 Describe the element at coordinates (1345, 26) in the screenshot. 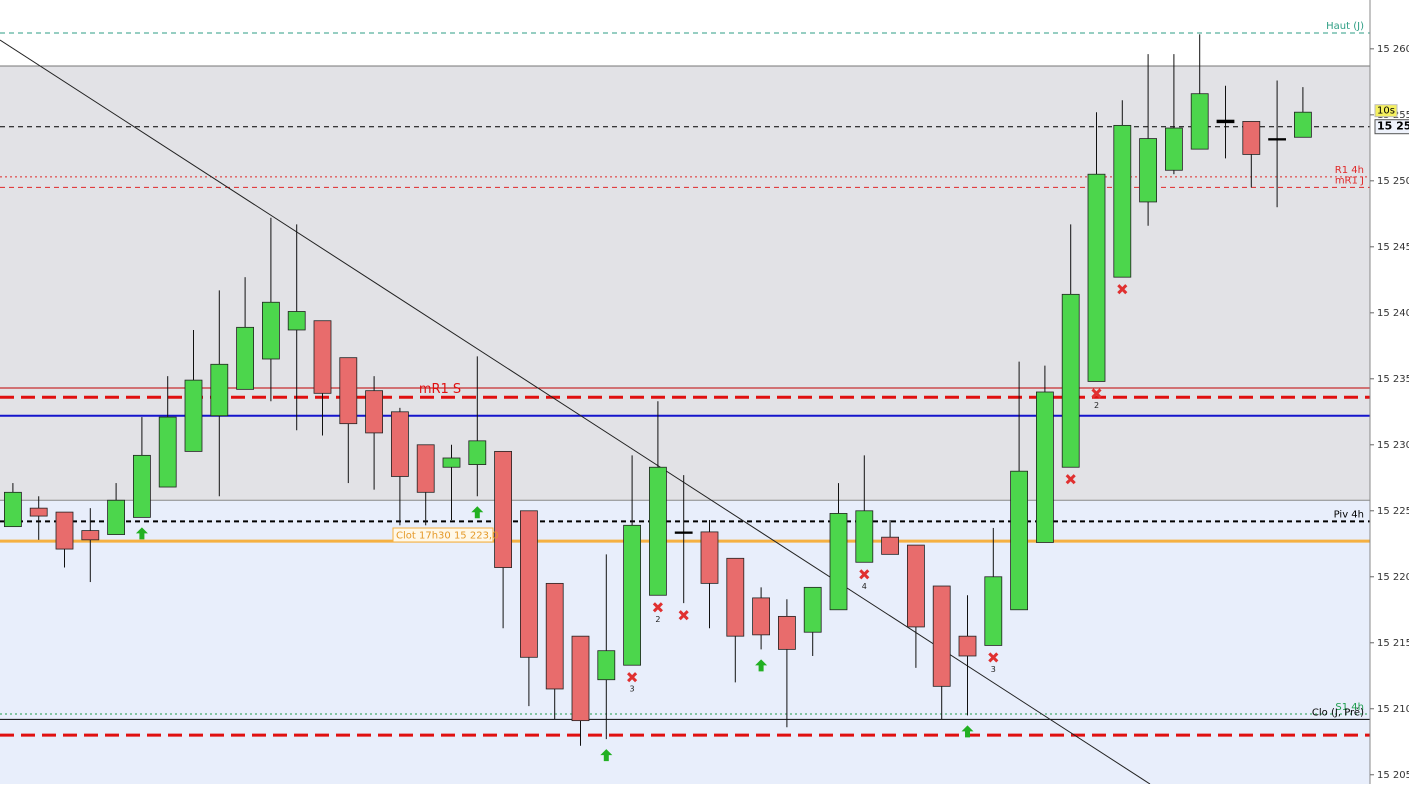

I see `level-label: Haut (J)` at that location.